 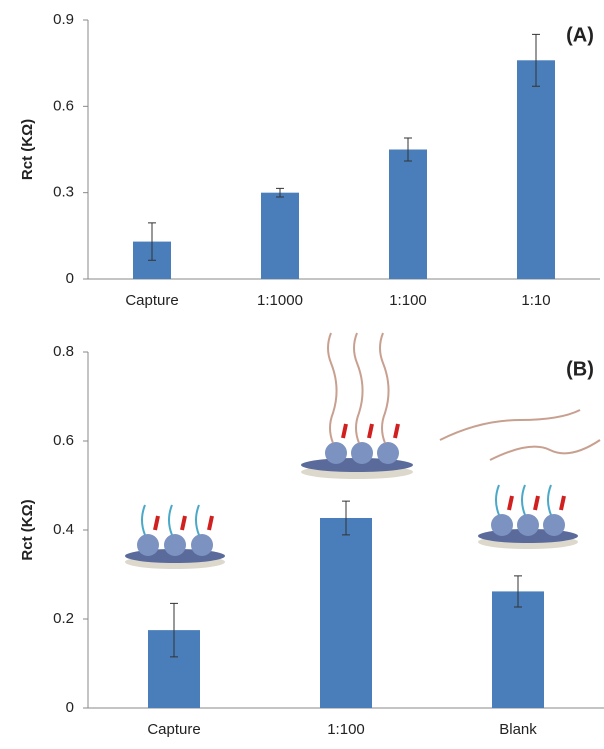 I want to click on panel-label: (A), so click(x=580, y=35).